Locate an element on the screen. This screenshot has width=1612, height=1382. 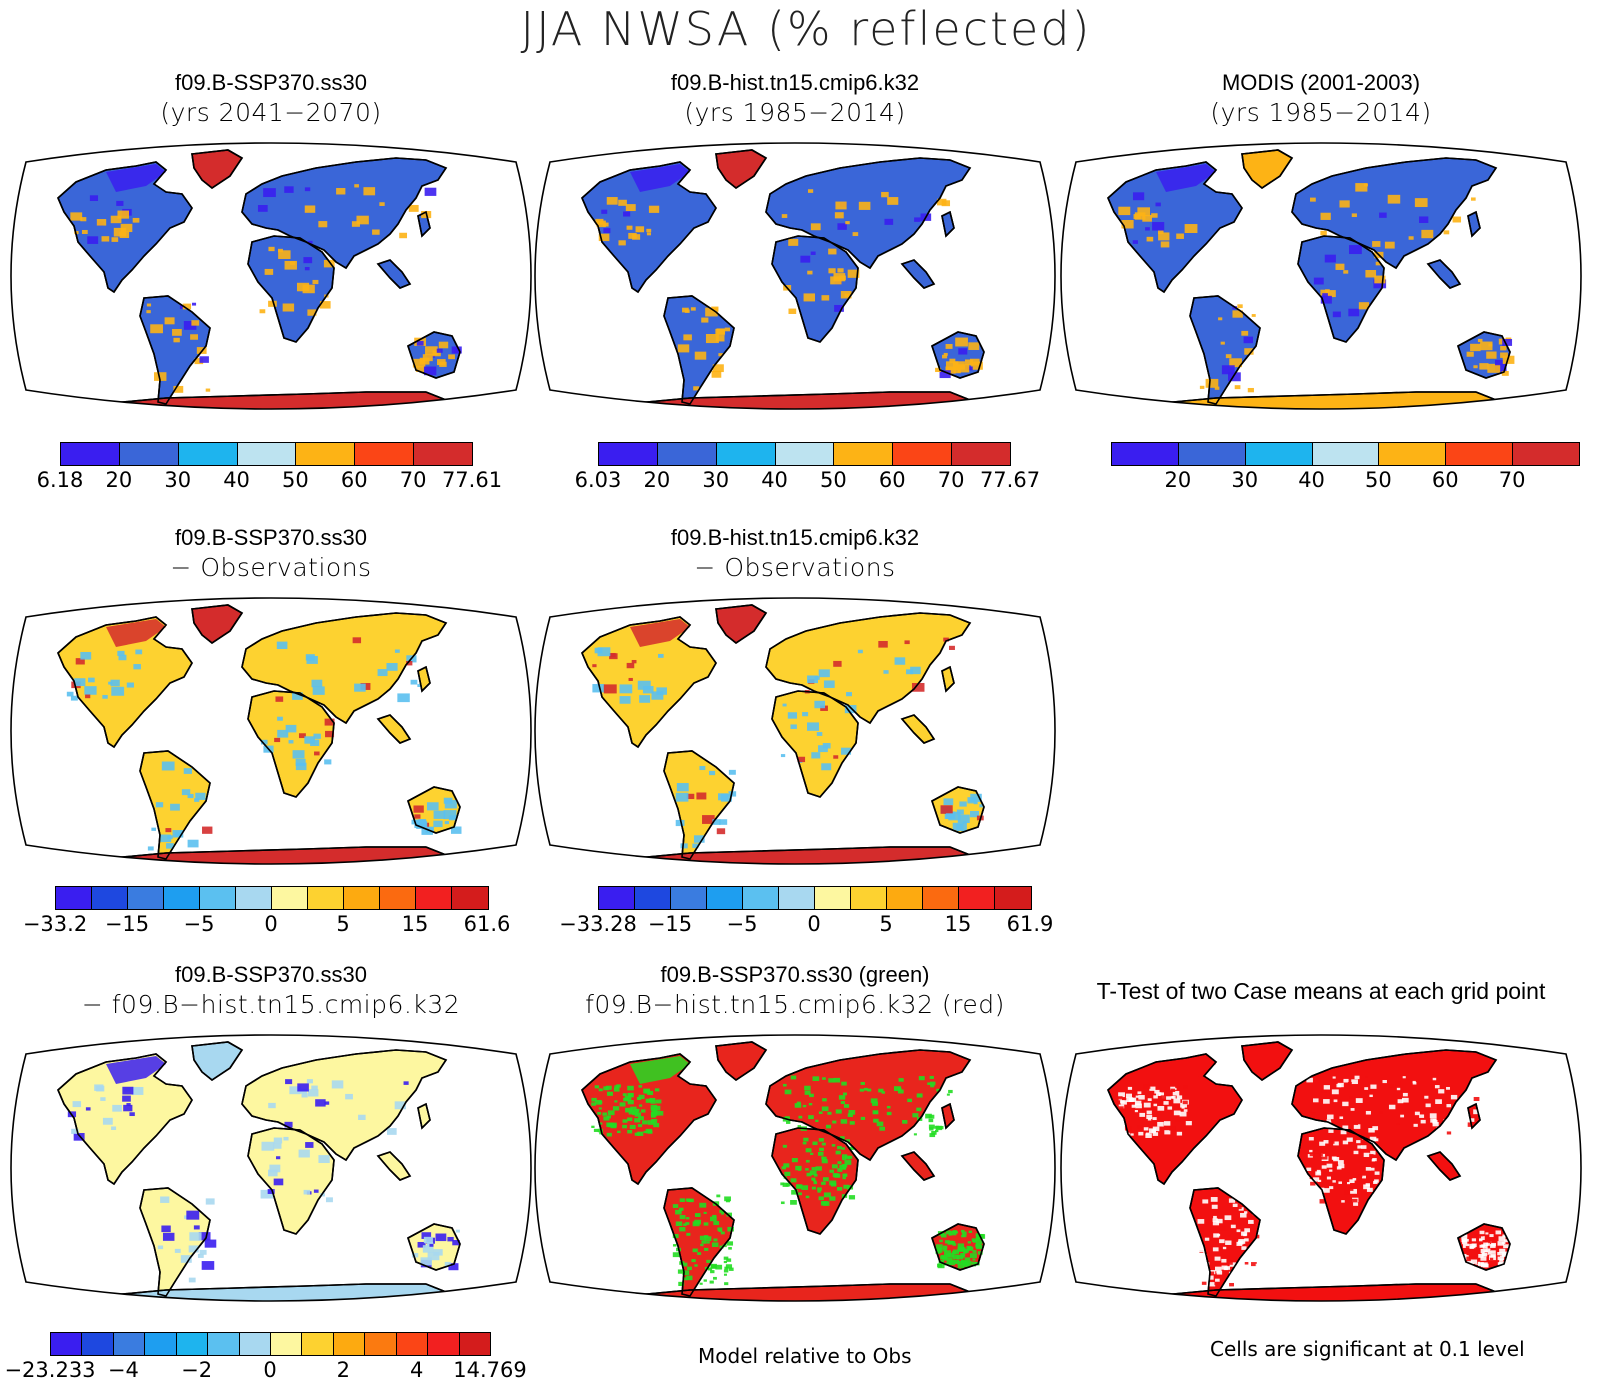
panel-subtitle: (yrs 2041−2070) is located at coordinates (271, 112).